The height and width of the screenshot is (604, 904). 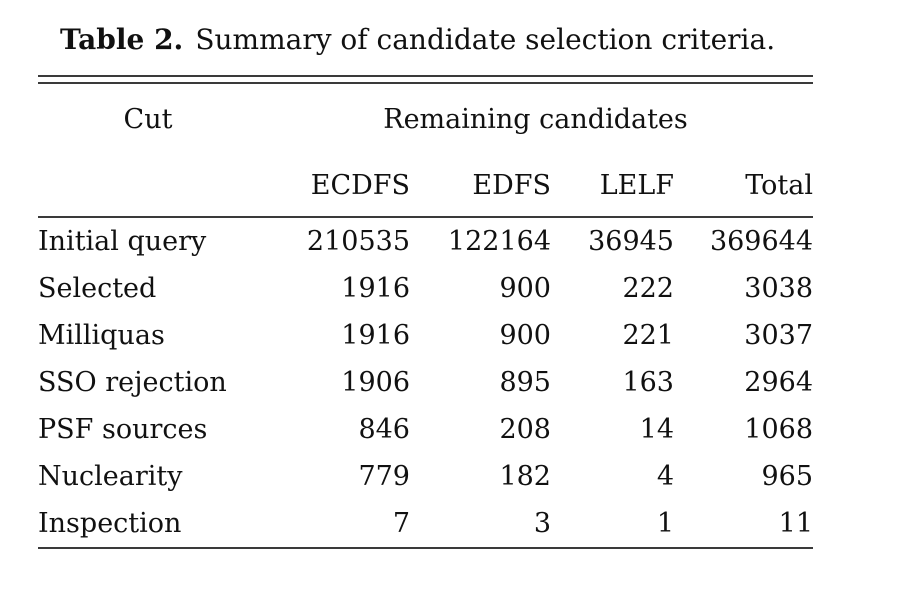 I want to click on table-row: PSF sources 846 208 14 1068, so click(x=425, y=429).